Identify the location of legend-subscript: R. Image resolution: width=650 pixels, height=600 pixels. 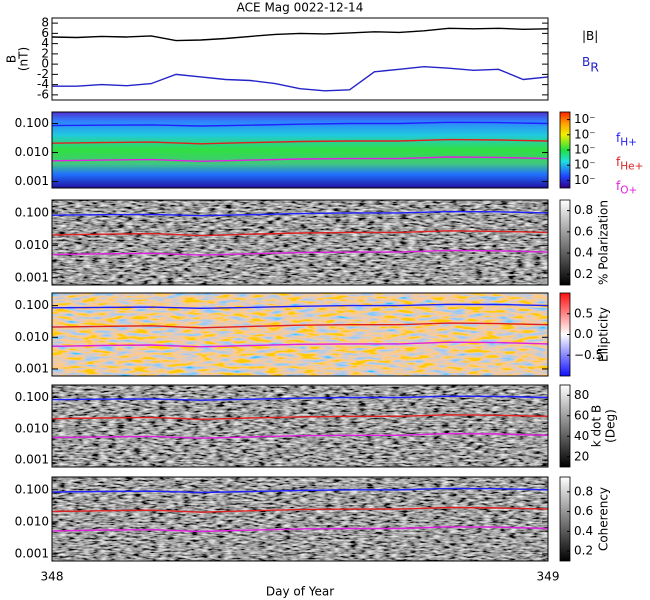
(594, 66).